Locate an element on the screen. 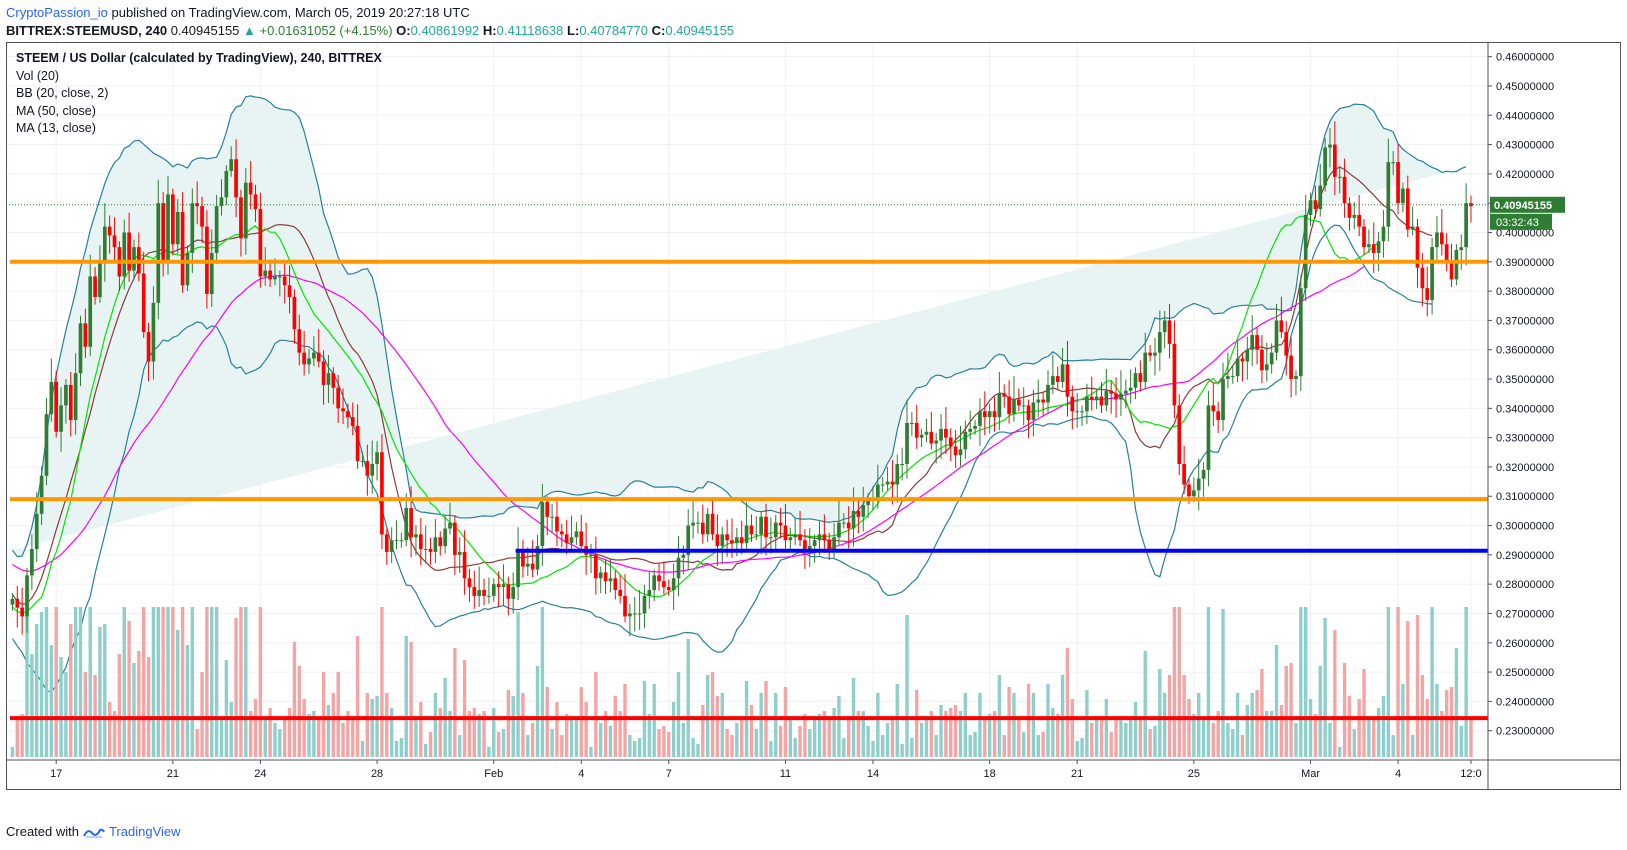 The height and width of the screenshot is (850, 1627). indicator-bb: BB (20, close, 2) is located at coordinates (62, 93).